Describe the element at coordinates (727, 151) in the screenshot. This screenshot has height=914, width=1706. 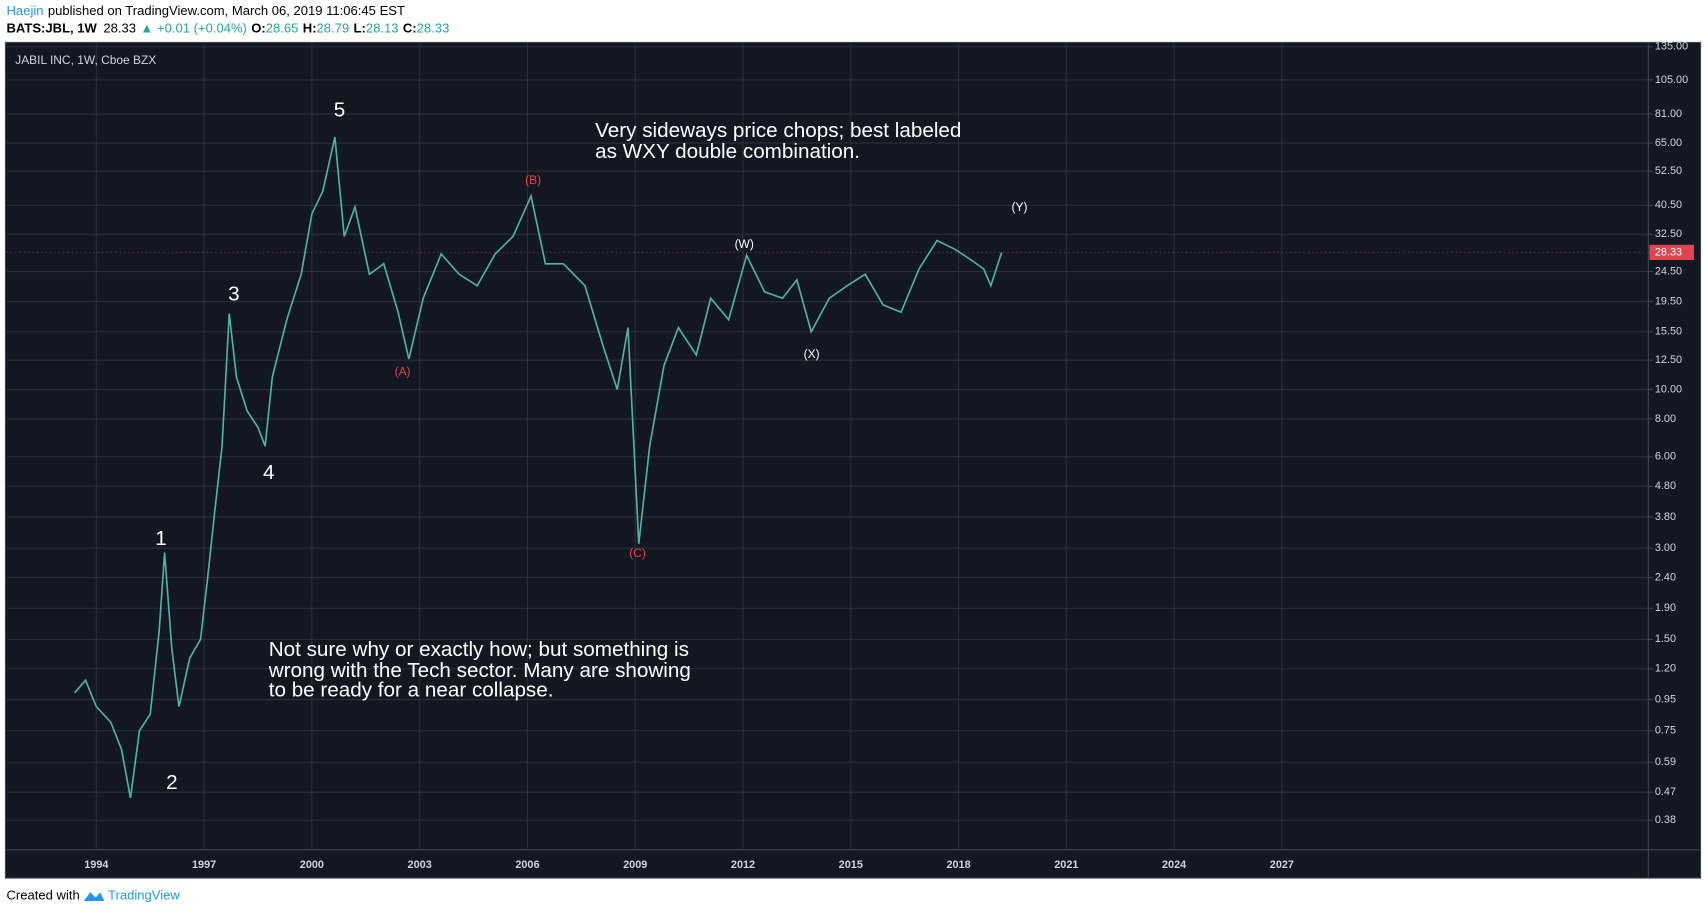
I see `note-line: as WXY double combination.` at that location.